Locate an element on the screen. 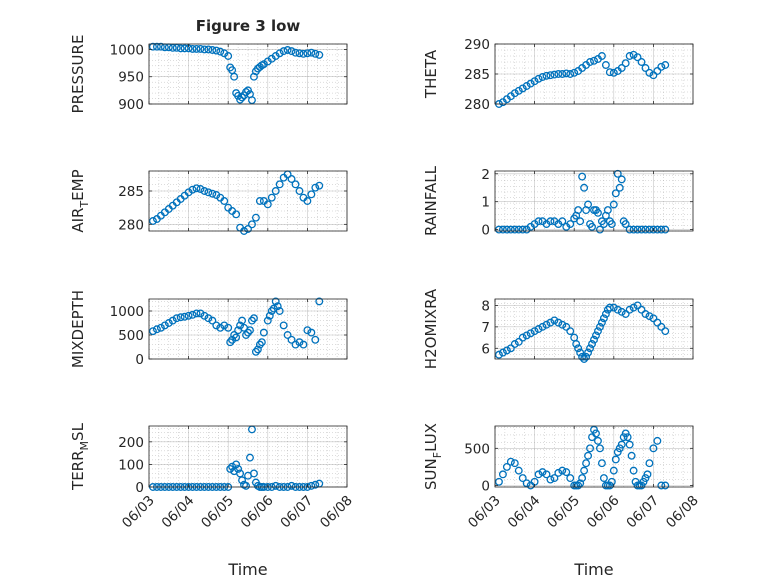 The height and width of the screenshot is (587, 778). y-axis-label-rest: SL is located at coordinates (78, 431).